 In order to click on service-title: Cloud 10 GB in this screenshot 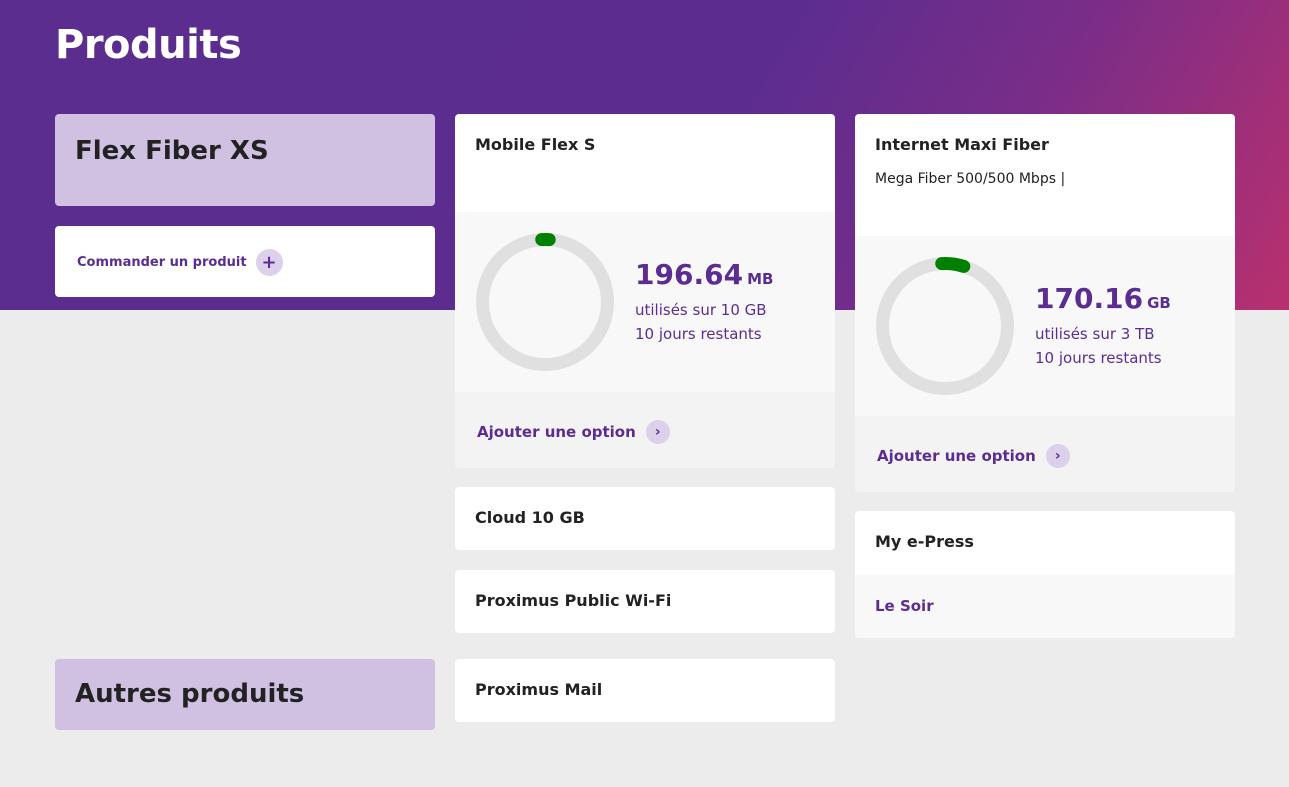, I will do `click(530, 517)`.